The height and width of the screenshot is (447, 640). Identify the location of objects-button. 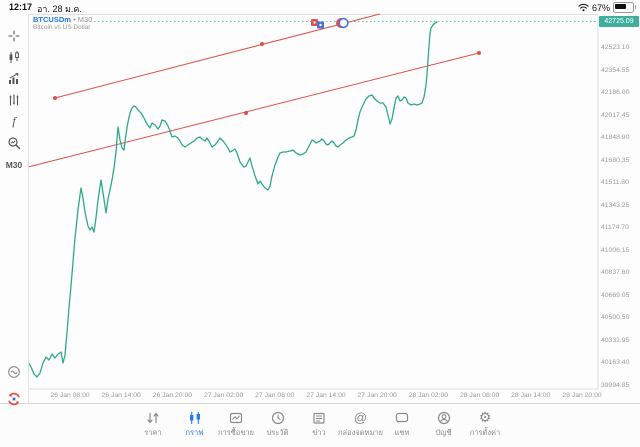
(14, 100).